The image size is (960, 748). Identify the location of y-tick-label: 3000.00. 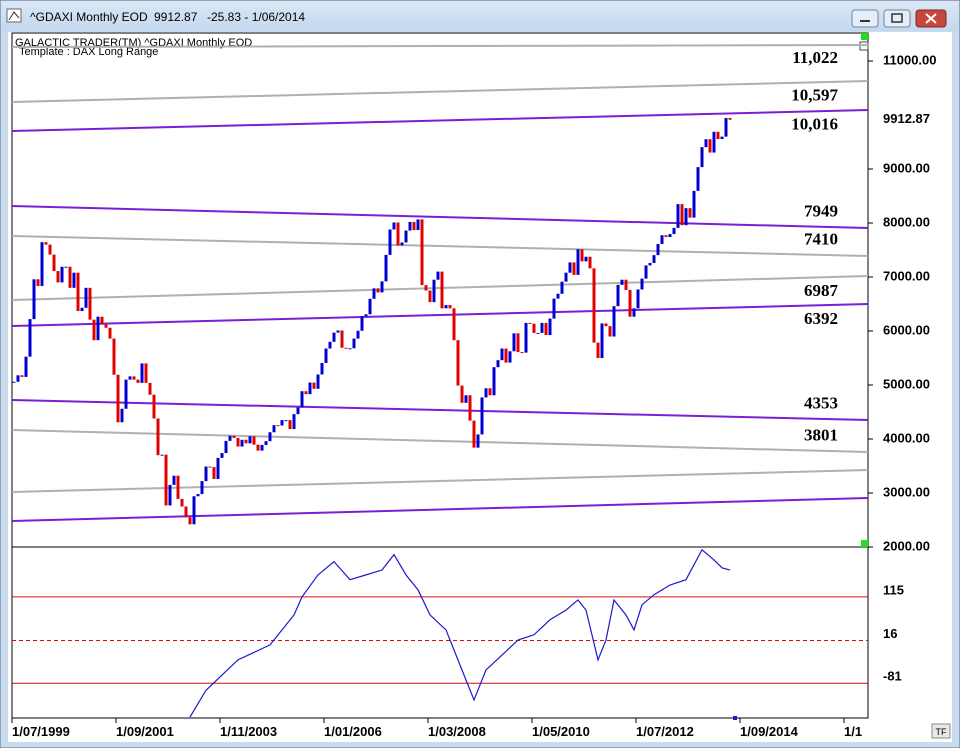
(906, 491).